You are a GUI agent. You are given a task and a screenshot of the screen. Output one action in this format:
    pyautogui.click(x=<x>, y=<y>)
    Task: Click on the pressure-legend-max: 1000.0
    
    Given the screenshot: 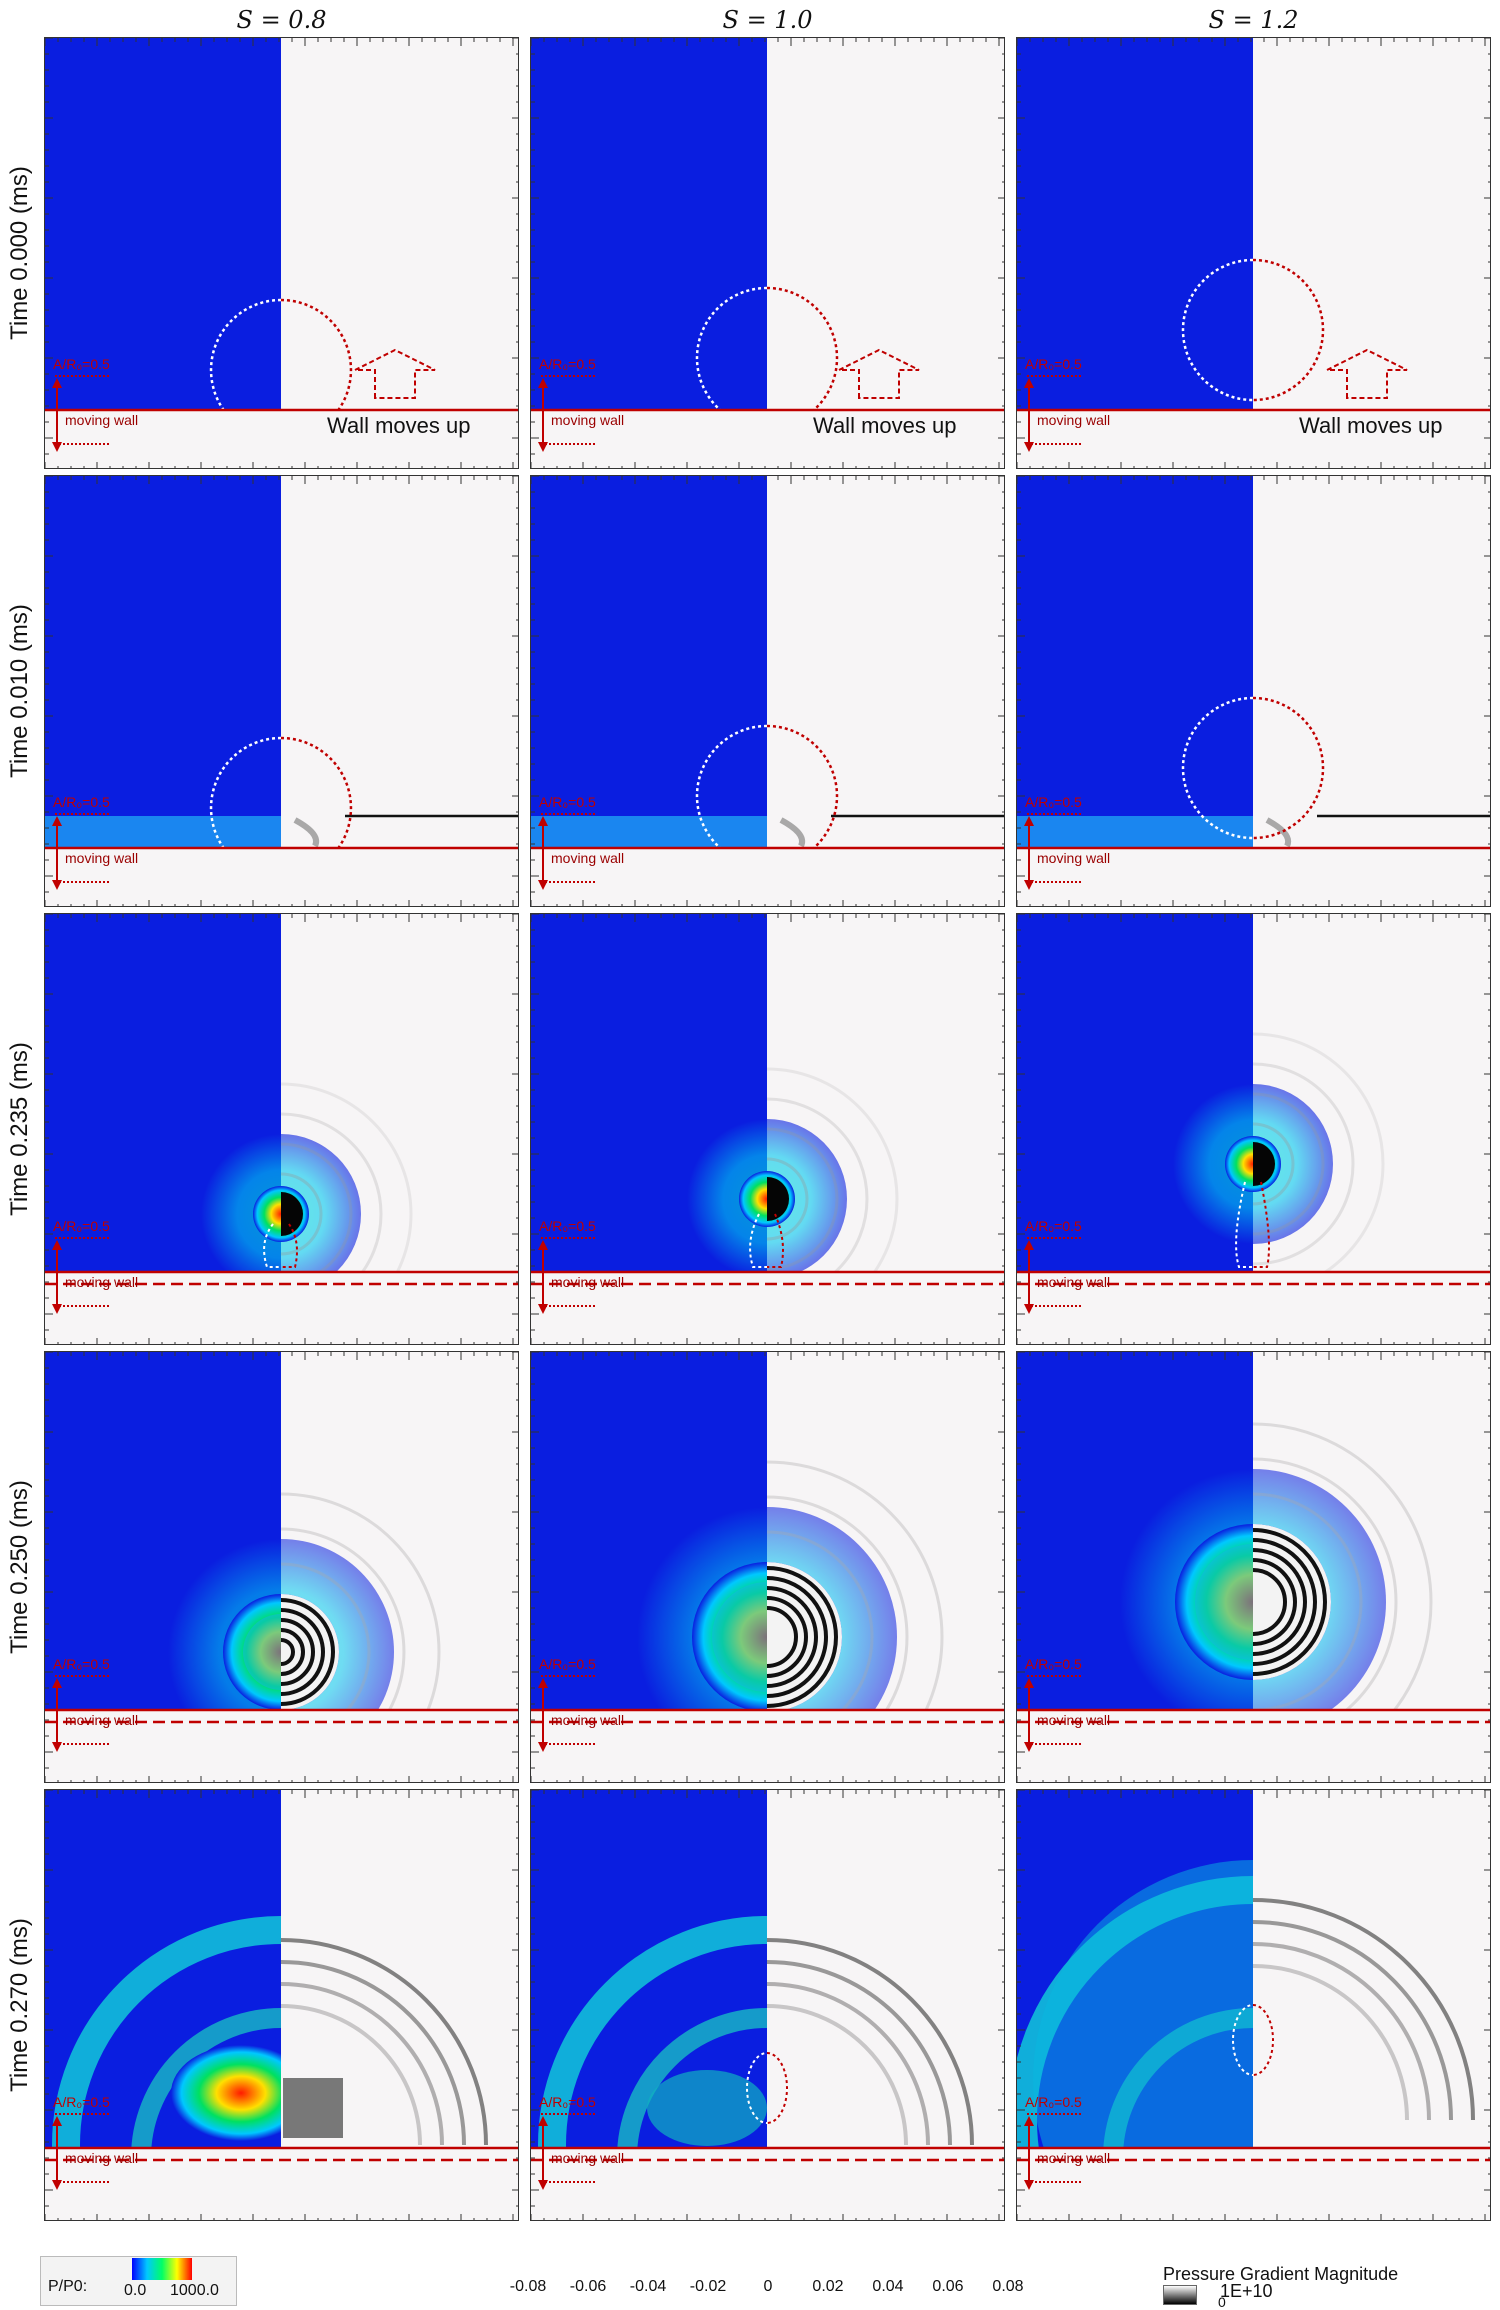 What is the action you would take?
    pyautogui.click(x=194, y=2290)
    